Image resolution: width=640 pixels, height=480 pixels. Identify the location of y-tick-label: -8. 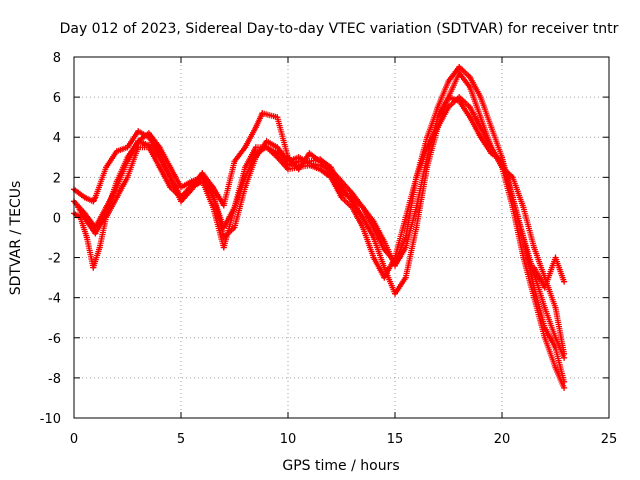
(54, 379).